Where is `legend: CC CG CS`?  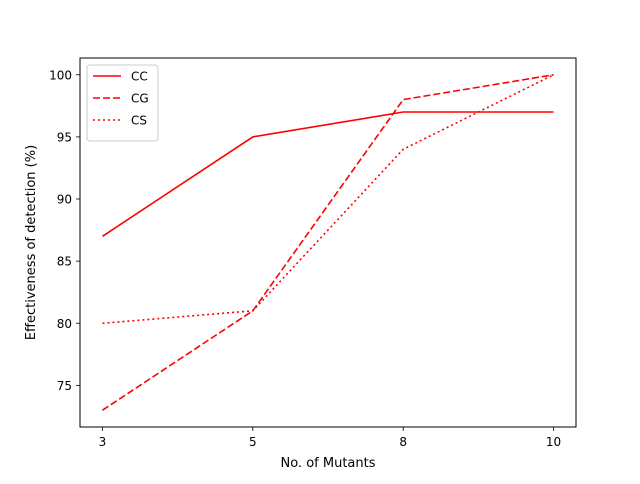
legend: CC CG CS is located at coordinates (122, 103).